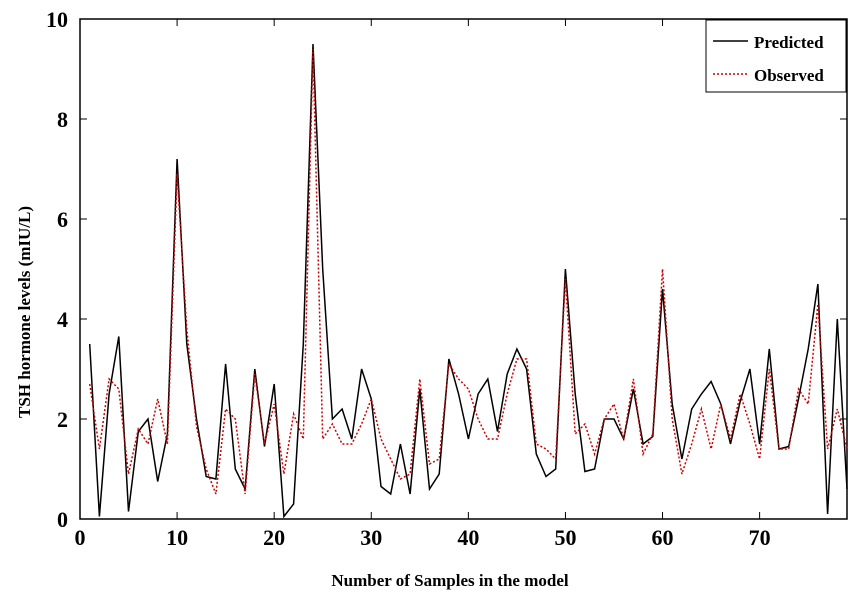 This screenshot has height=594, width=849. What do you see at coordinates (62, 419) in the screenshot?
I see `y-tick-label: 2` at bounding box center [62, 419].